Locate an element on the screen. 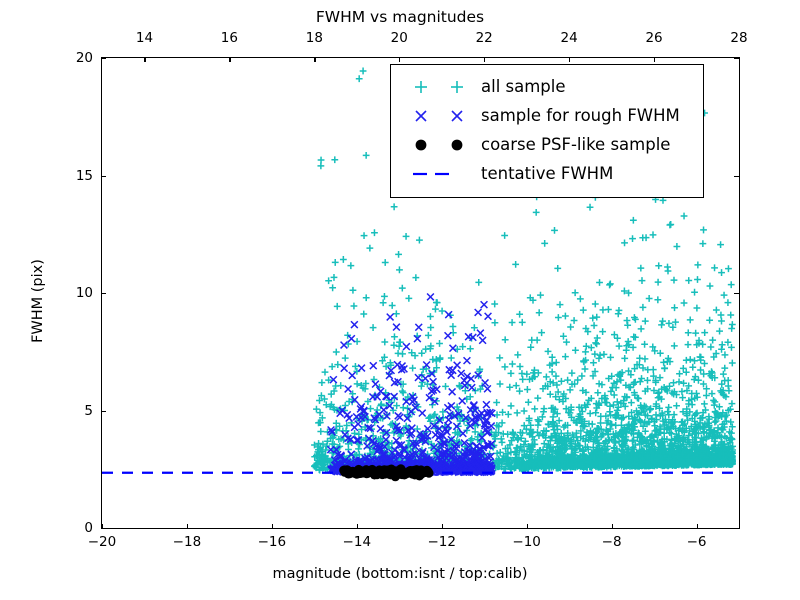 This screenshot has height=600, width=800. legend-label: all sample is located at coordinates (523, 86).